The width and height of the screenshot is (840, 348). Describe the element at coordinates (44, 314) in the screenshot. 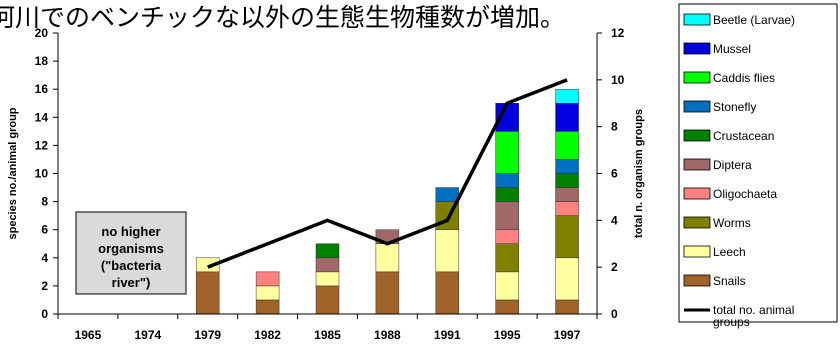

I see `y-left-tick-label: 0` at that location.